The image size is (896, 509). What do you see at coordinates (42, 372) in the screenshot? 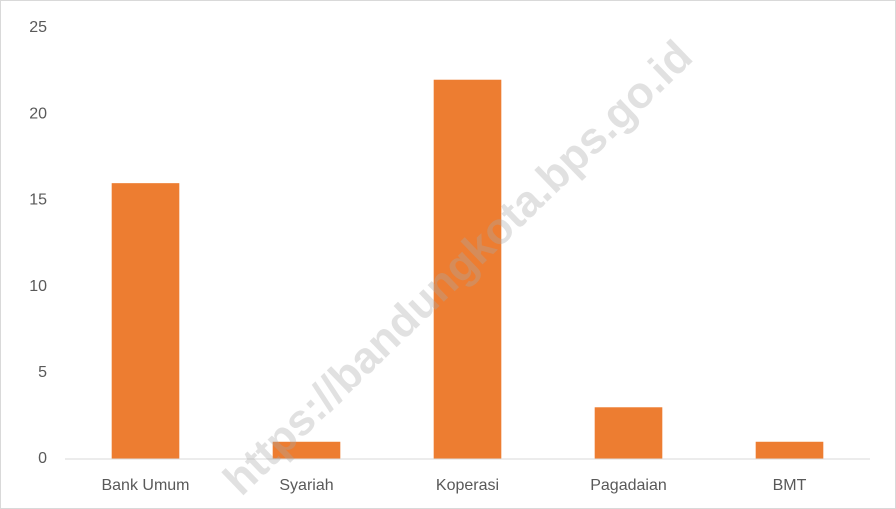
I see `y-tick-label: 5` at bounding box center [42, 372].